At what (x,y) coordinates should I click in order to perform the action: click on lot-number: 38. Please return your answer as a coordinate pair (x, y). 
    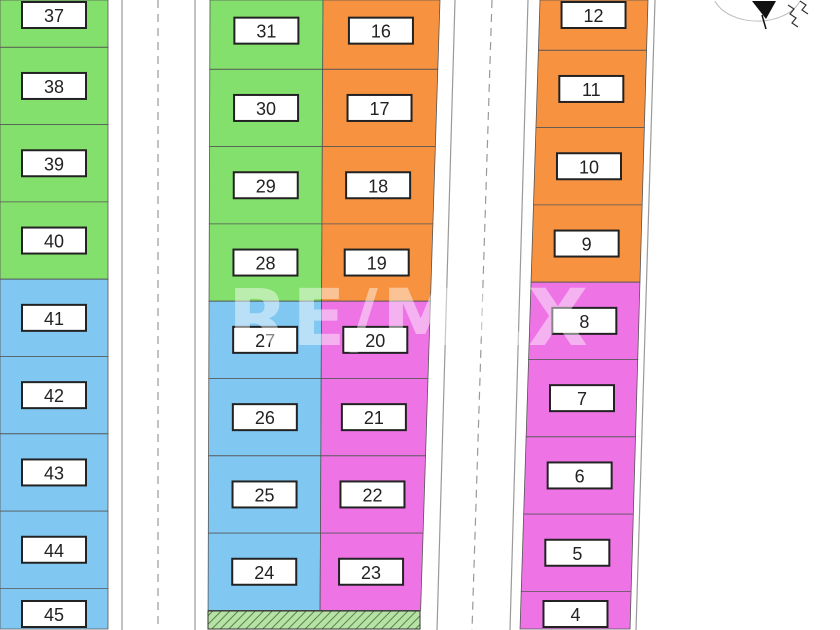
    Looking at the image, I should click on (54, 87).